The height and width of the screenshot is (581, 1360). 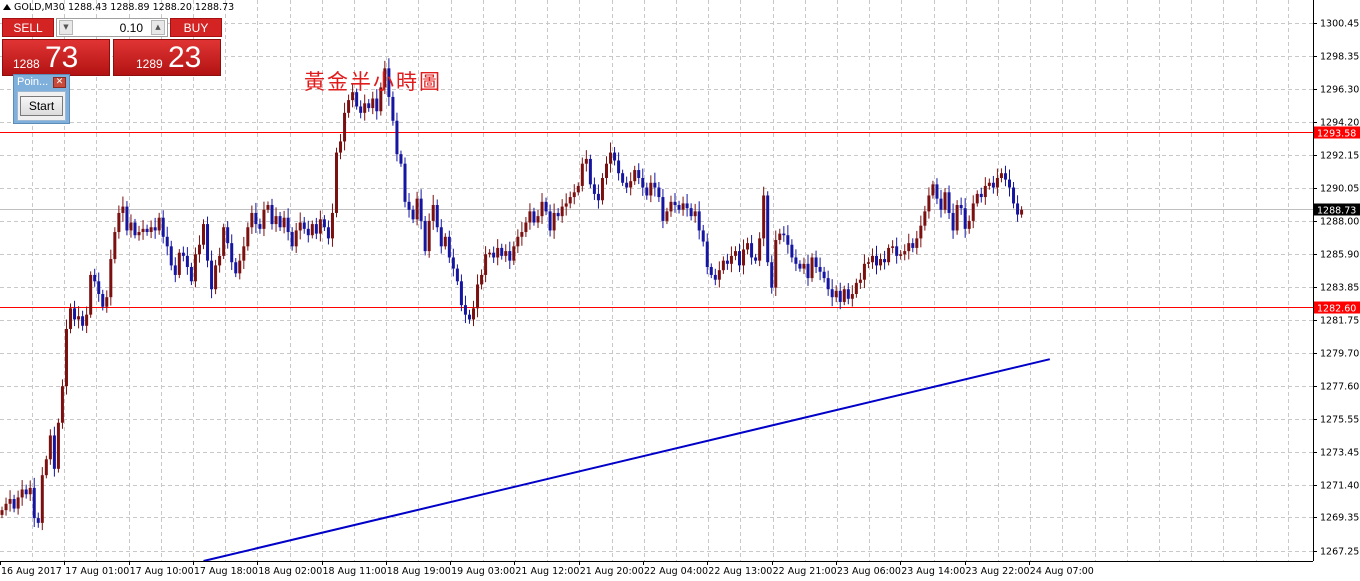 I want to click on x-tick-label: 17 Aug 18:00, so click(x=226, y=571).